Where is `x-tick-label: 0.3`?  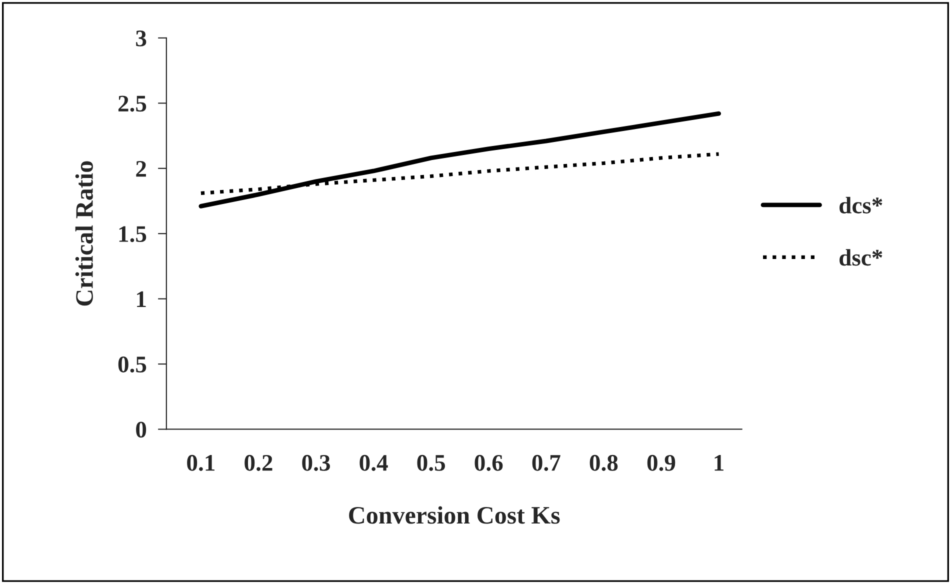 x-tick-label: 0.3 is located at coordinates (316, 462).